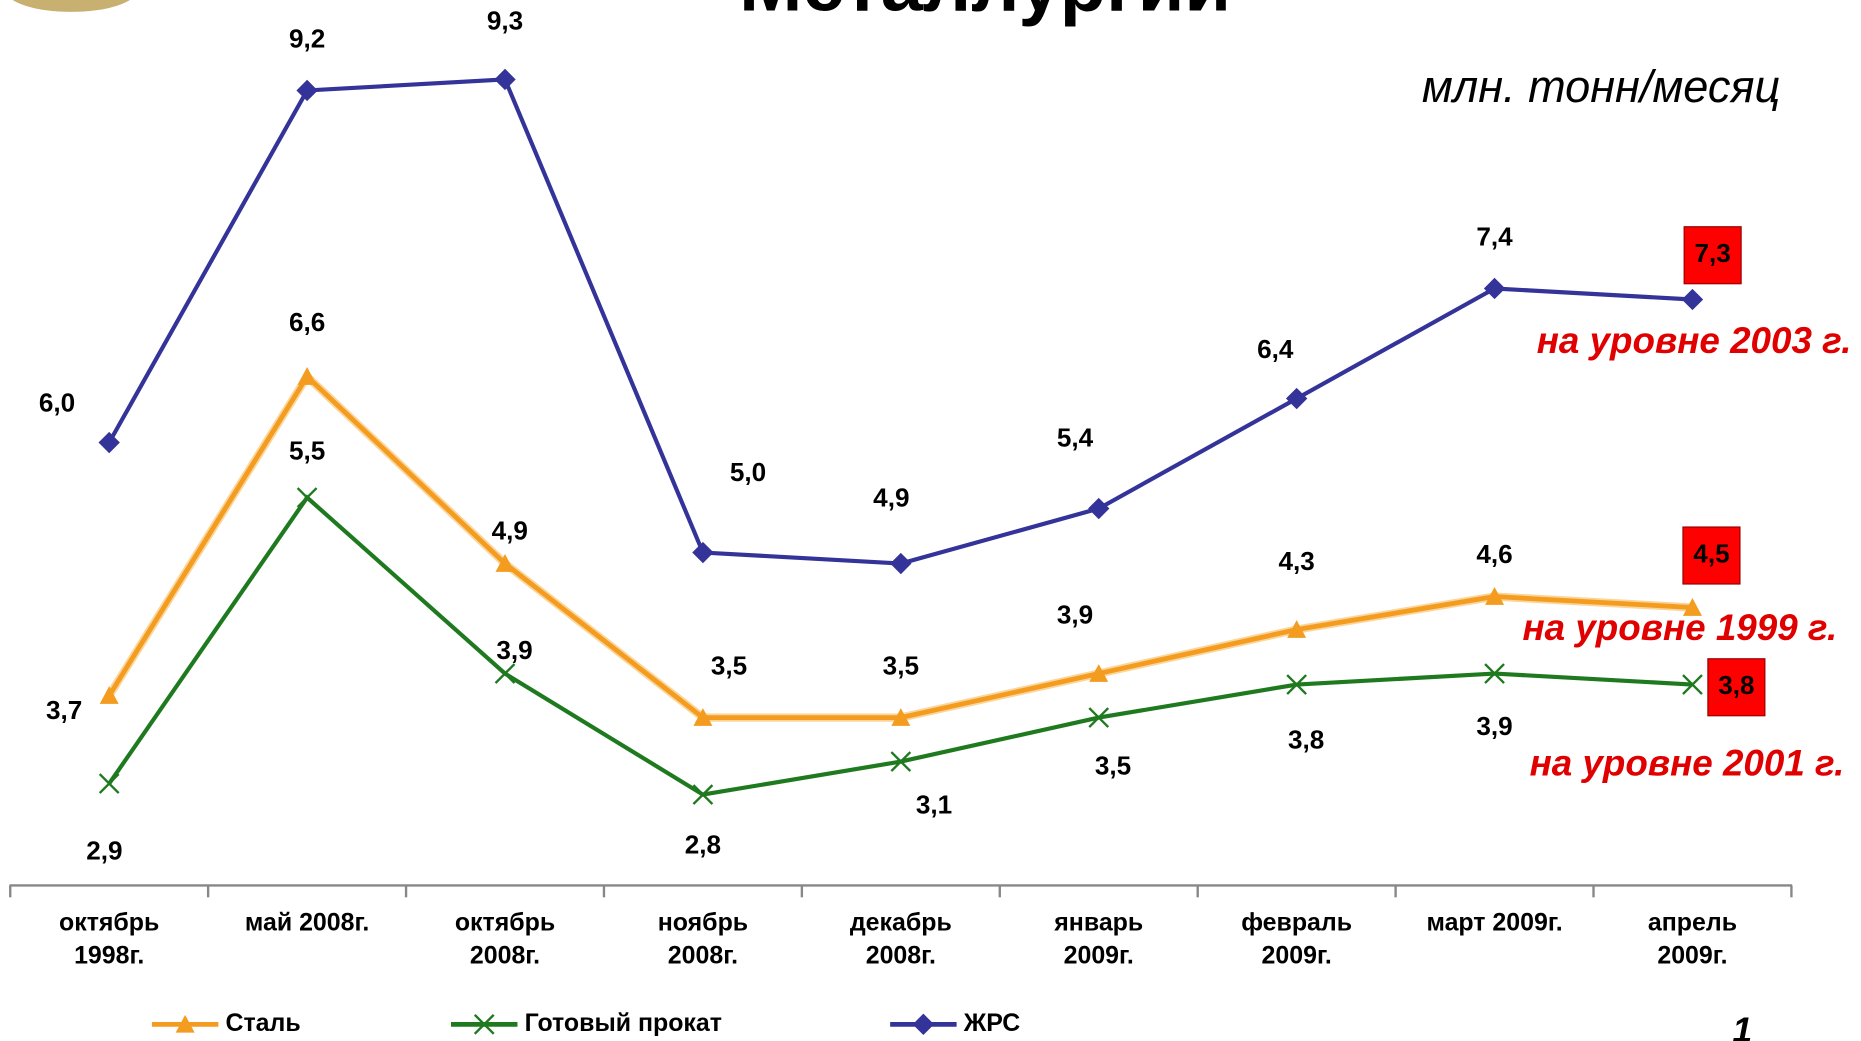 Image resolution: width=1861 pixels, height=1041 pixels. Describe the element at coordinates (104, 850) in the screenshot. I see `value-label: 2,9` at that location.